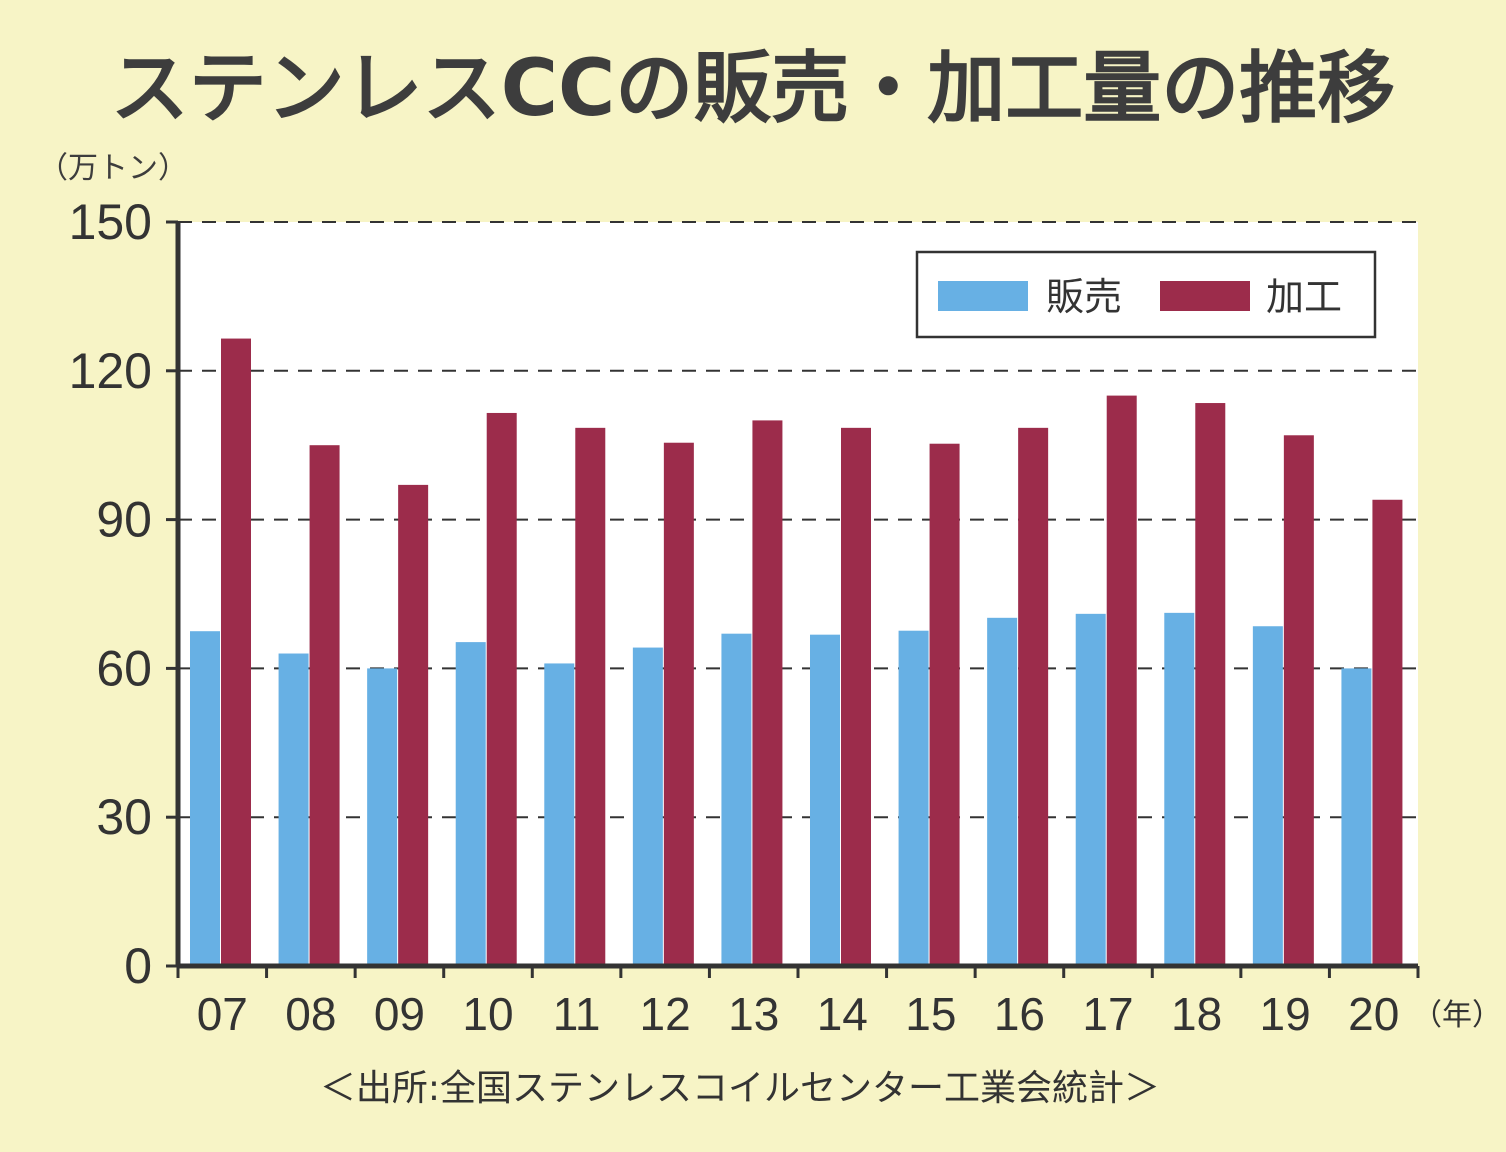 The height and width of the screenshot is (1152, 1506). Describe the element at coordinates (1304, 297) in the screenshot. I see `legend-label-processing: 加工` at that location.